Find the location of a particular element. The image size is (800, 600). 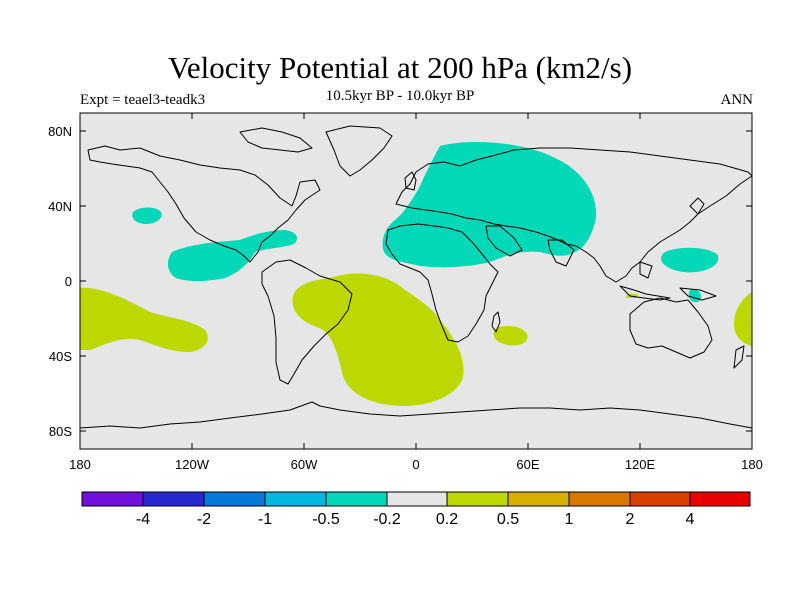

colorbar-label-2: -2 is located at coordinates (204, 519).